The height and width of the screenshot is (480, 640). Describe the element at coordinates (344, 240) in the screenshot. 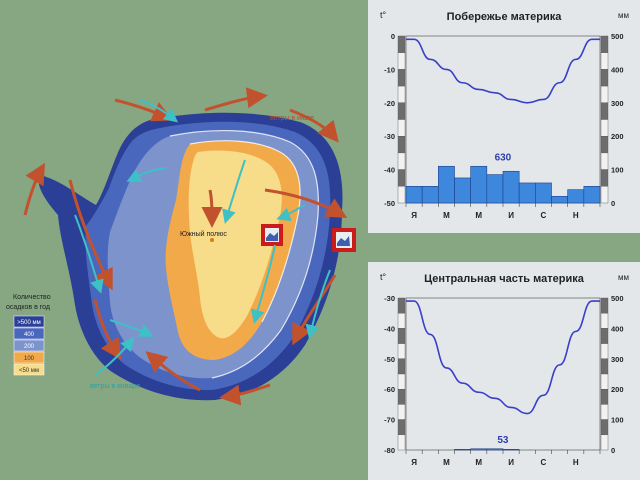

I see `station-marker-coast` at that location.